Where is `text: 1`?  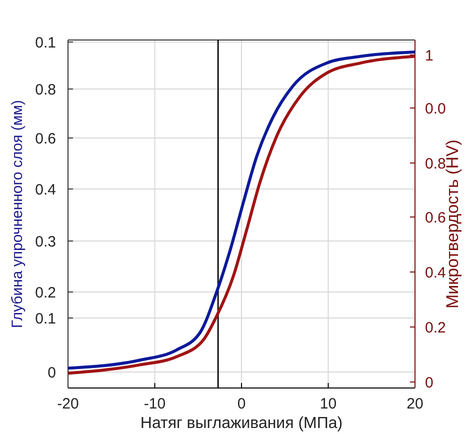
text: 1 is located at coordinates (429, 55).